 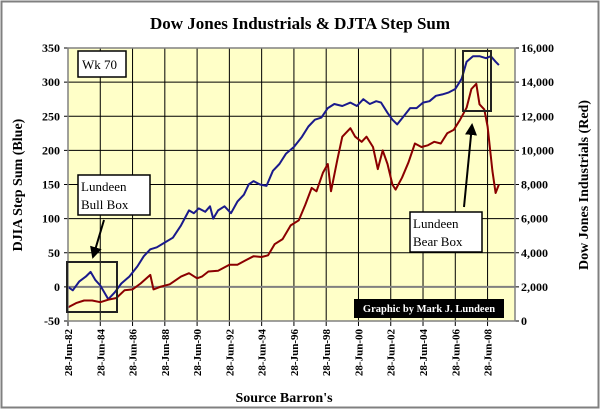 What do you see at coordinates (537, 150) in the screenshot?
I see `y-right-tick-label: 10,000` at bounding box center [537, 150].